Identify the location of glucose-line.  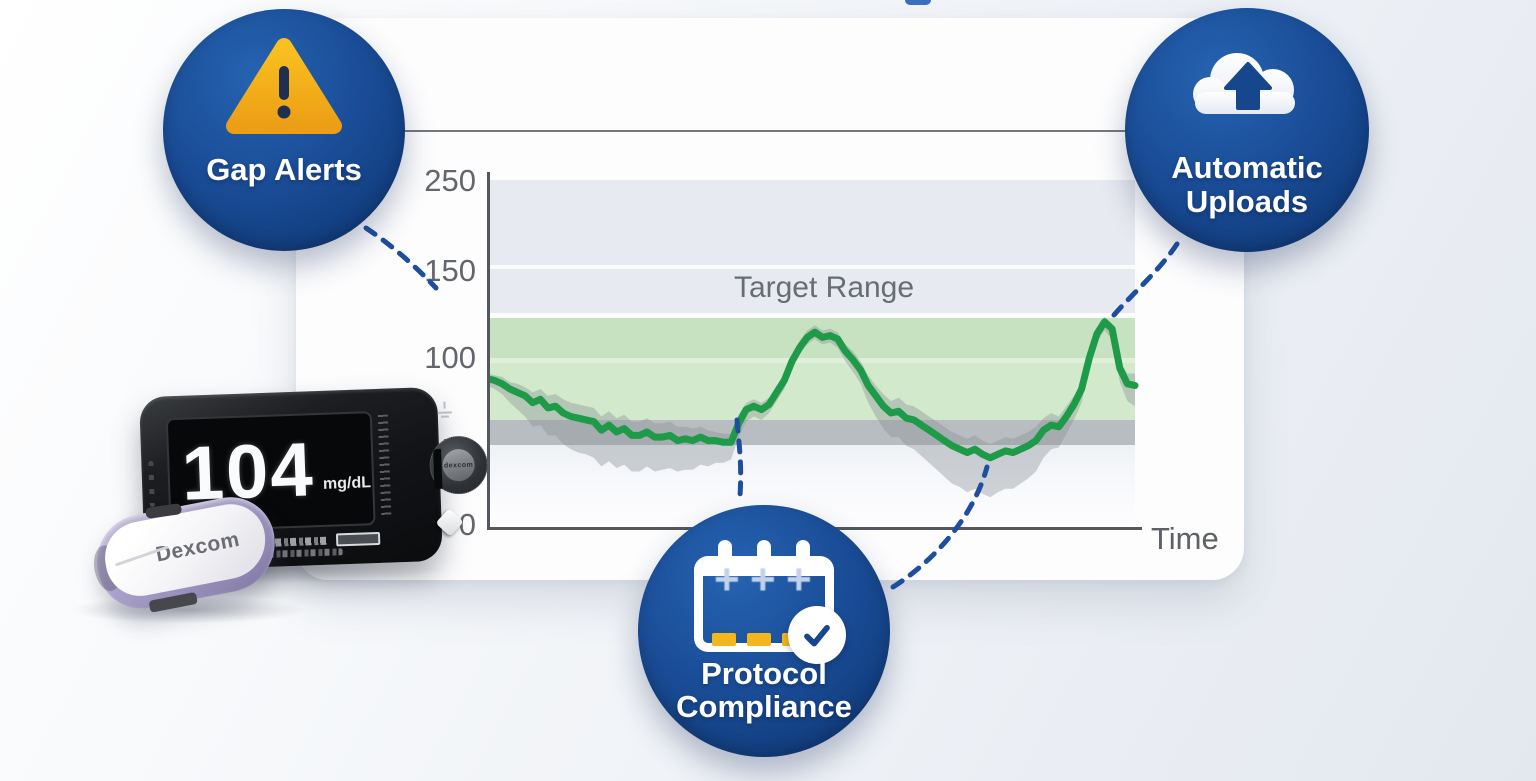
(813, 390).